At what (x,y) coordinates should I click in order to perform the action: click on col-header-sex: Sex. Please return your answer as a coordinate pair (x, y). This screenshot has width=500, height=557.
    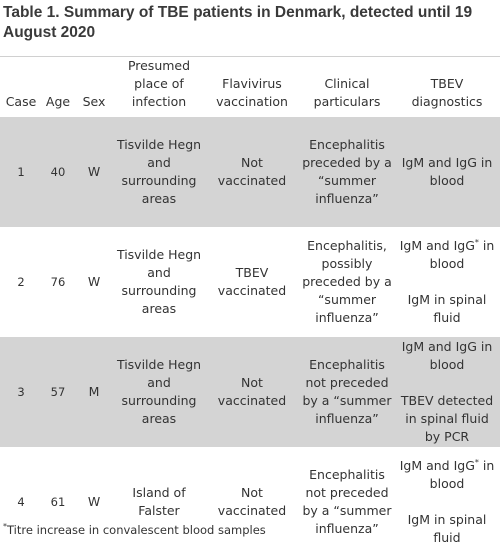
    Looking at the image, I should click on (94, 86).